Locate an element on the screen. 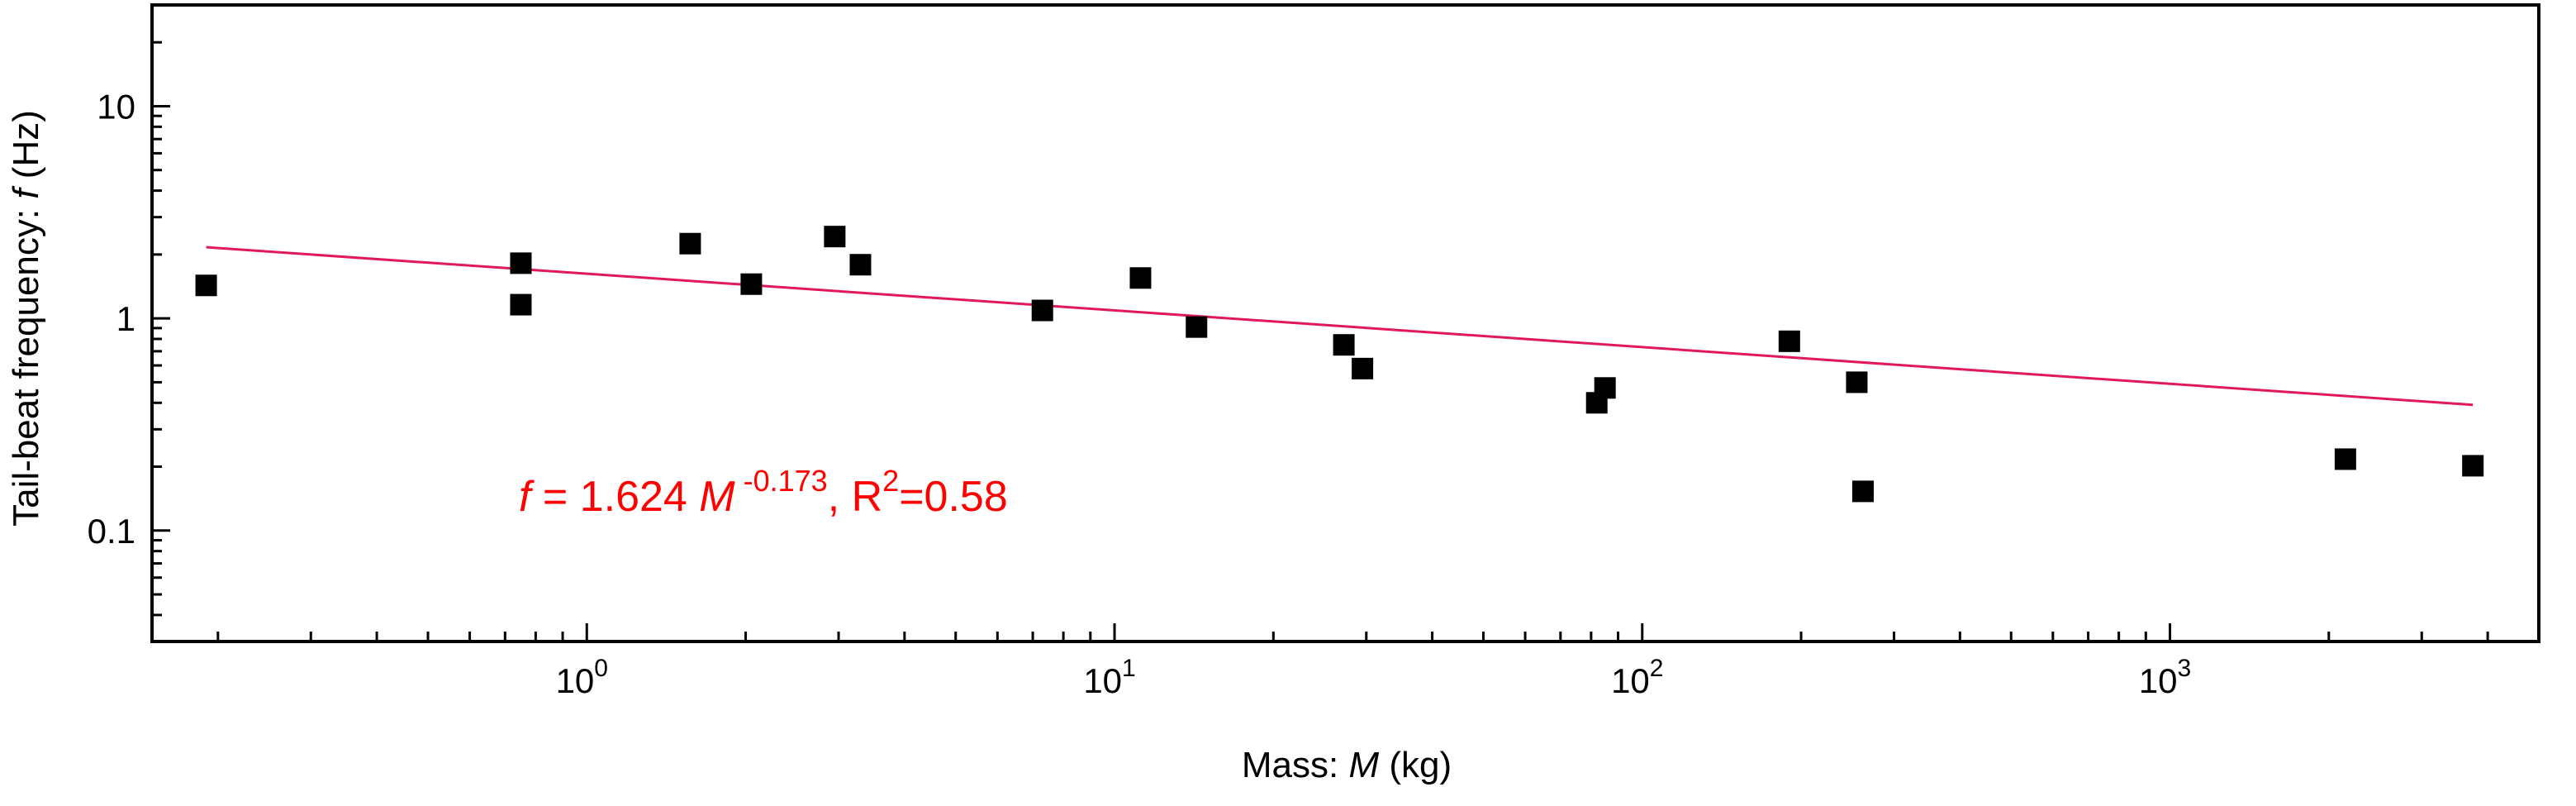 The width and height of the screenshot is (2576, 806). equation-r-value: =0.58 is located at coordinates (953, 497).